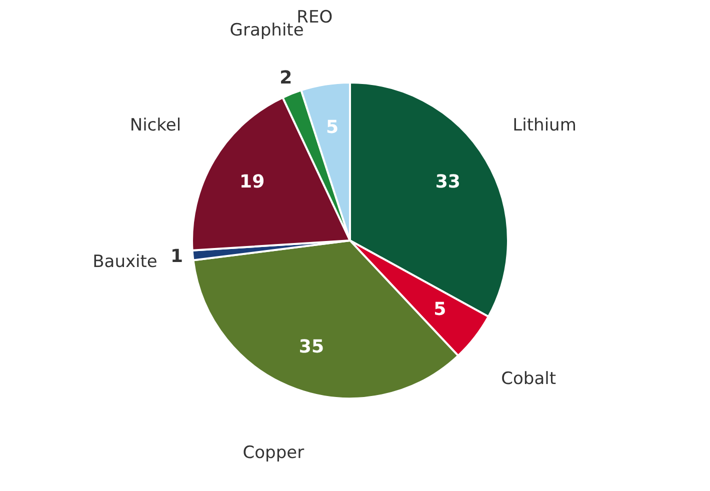 The image size is (710, 491). What do you see at coordinates (314, 17) in the screenshot?
I see `slice-label: REO` at bounding box center [314, 17].